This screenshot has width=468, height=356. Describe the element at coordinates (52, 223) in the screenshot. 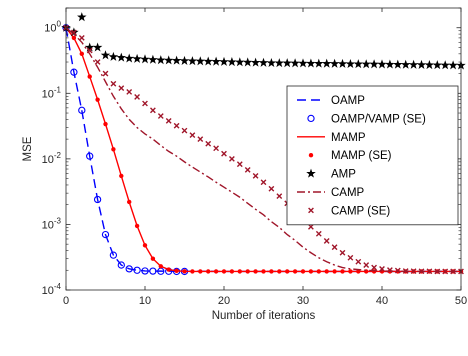

I see `y-tick-label: 10⁻³` at that location.